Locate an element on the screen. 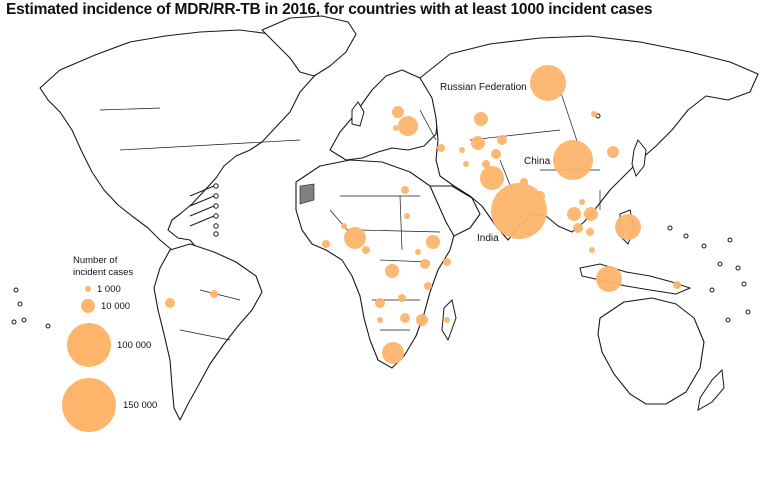  bubble-azerbaijan is located at coordinates (441, 148).